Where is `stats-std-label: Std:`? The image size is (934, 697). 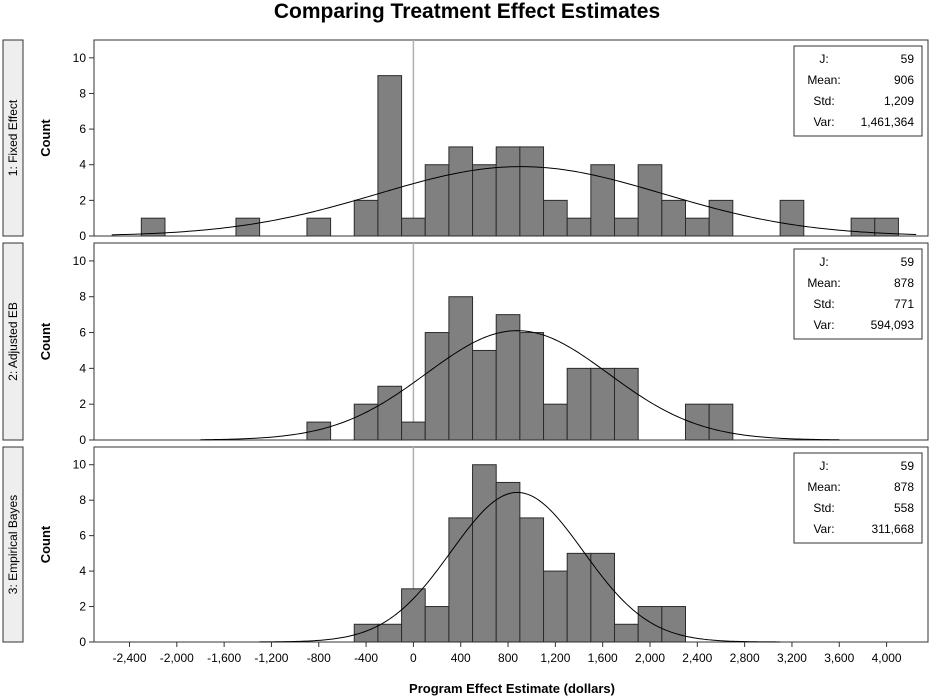
stats-std-label: Std: is located at coordinates (823, 304).